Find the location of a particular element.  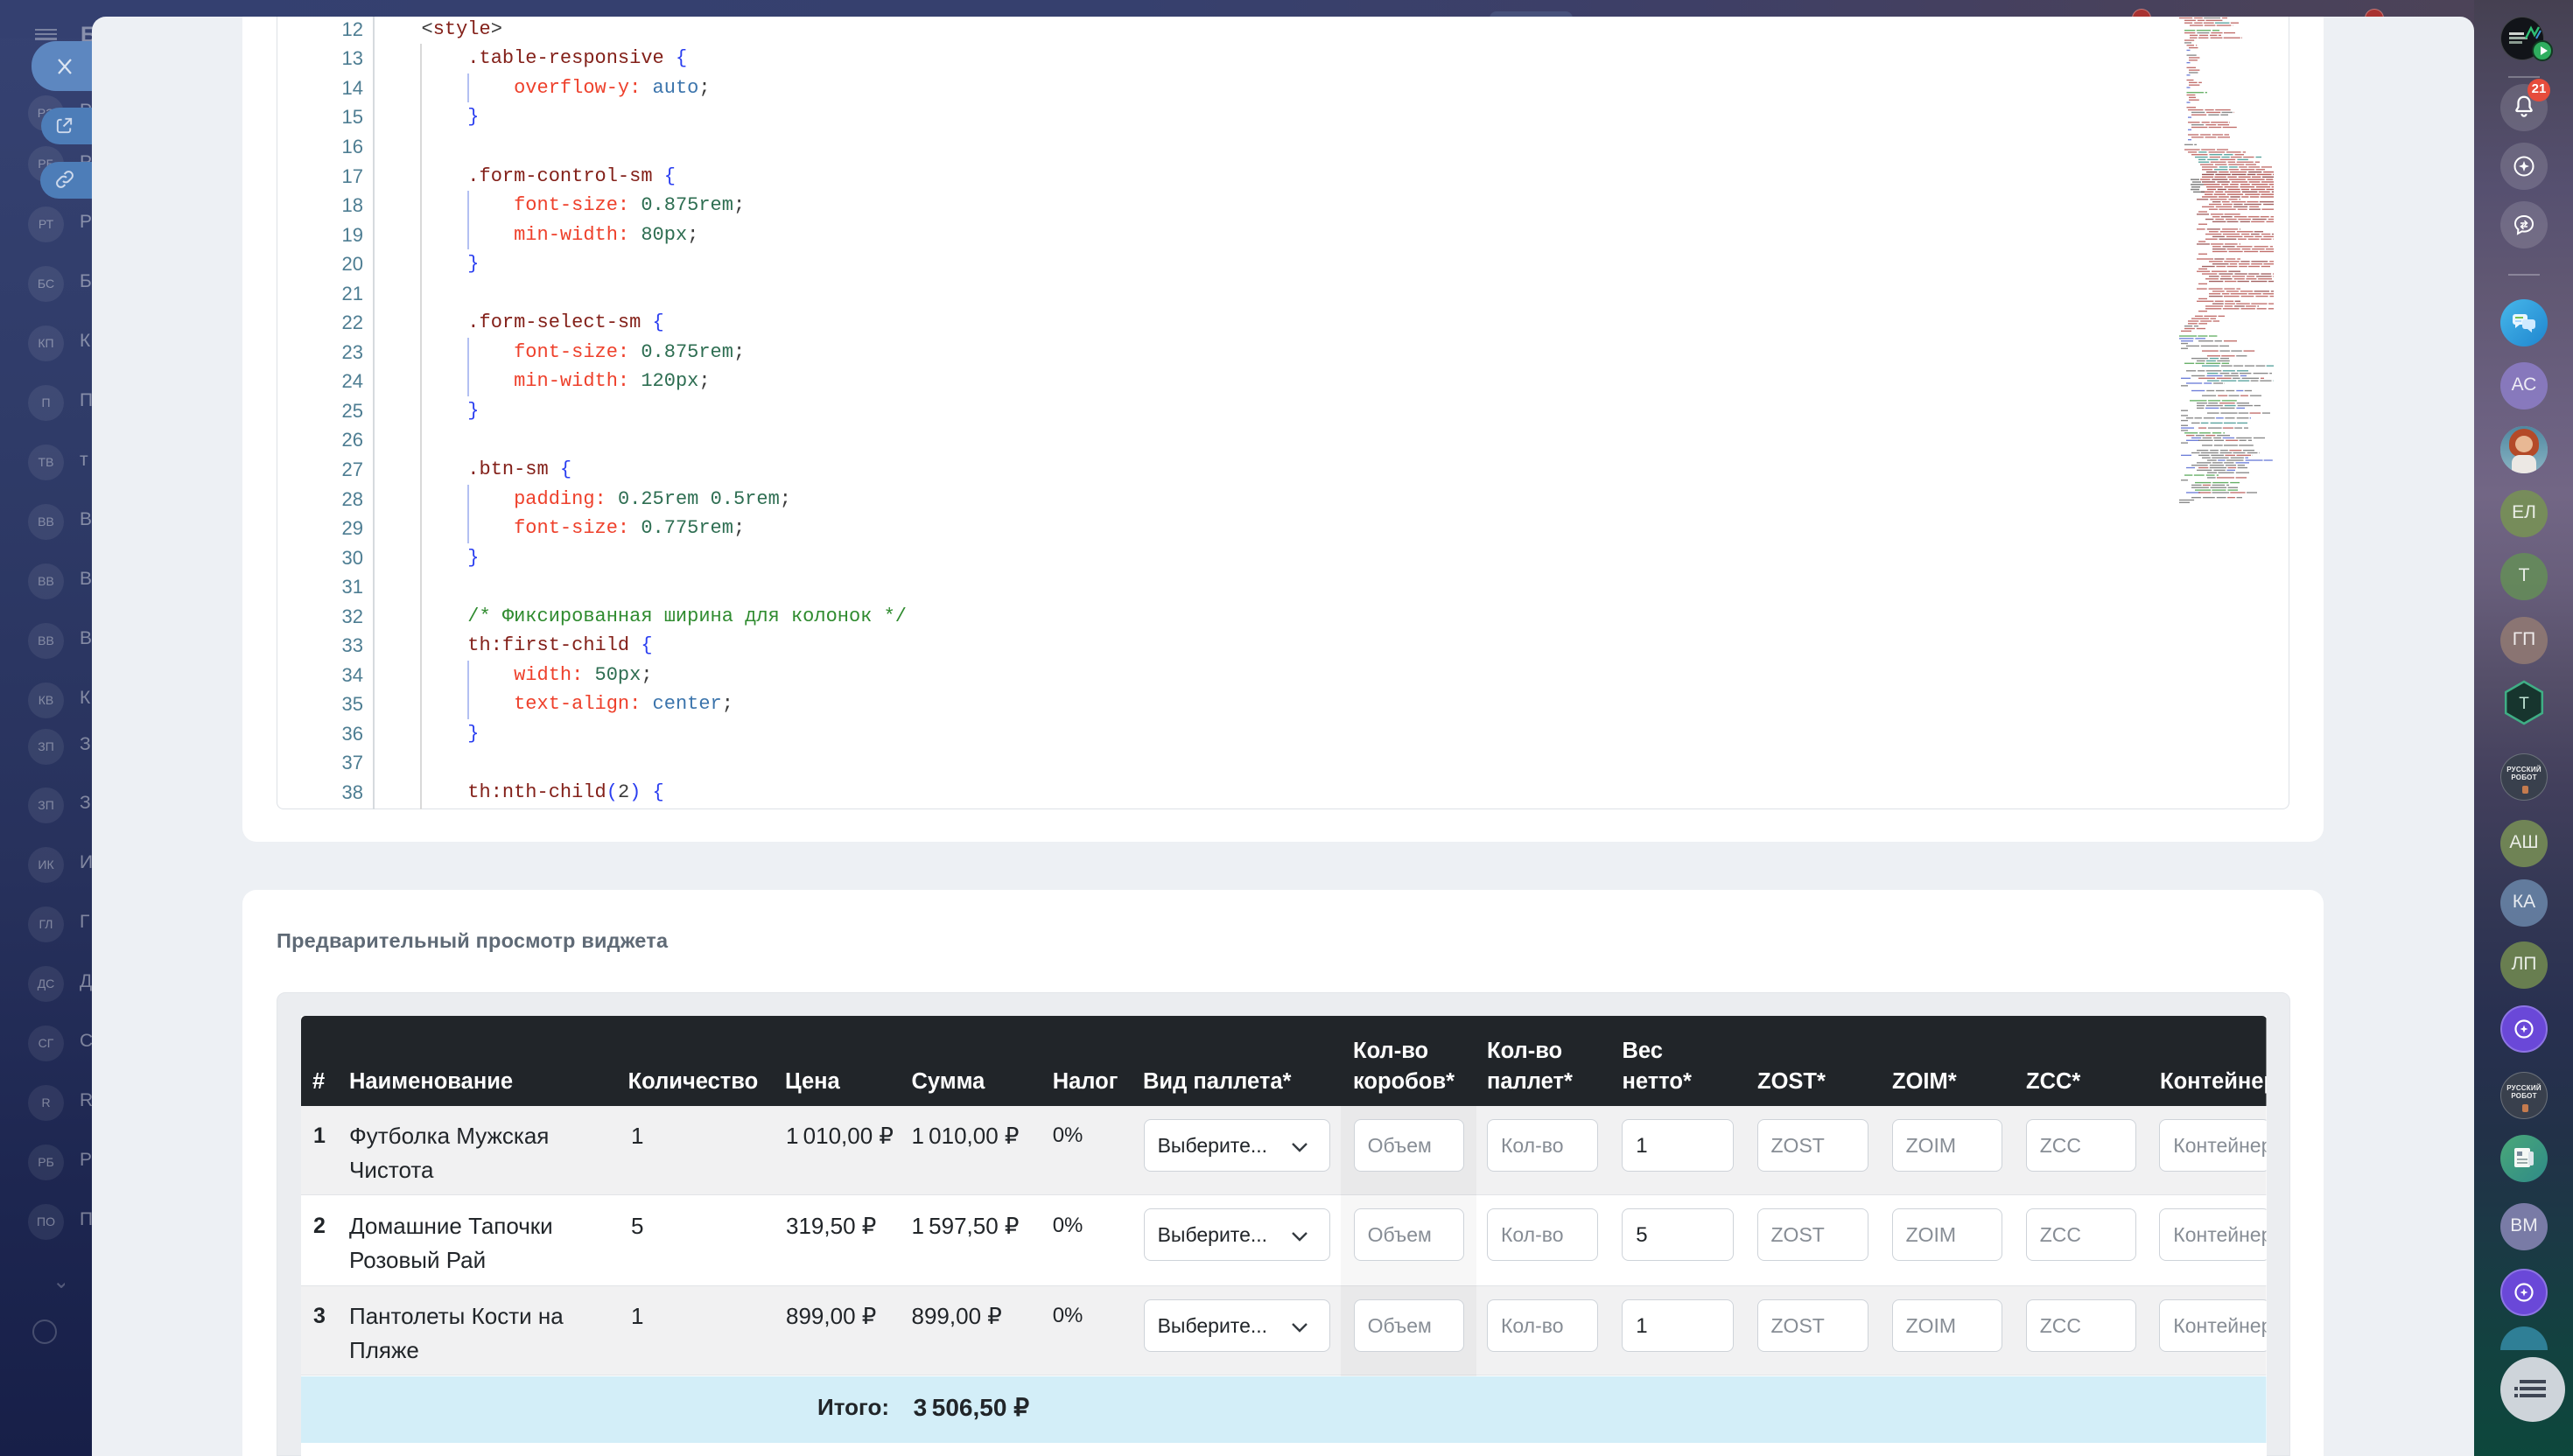

svg-text: Т is located at coordinates (2524, 704).